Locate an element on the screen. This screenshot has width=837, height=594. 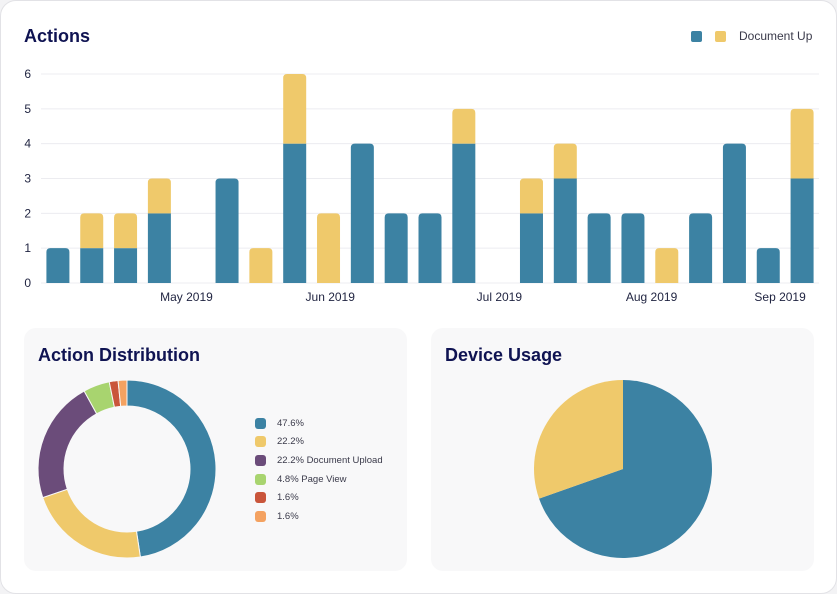
y-tick-label: 6 is located at coordinates (27, 74).